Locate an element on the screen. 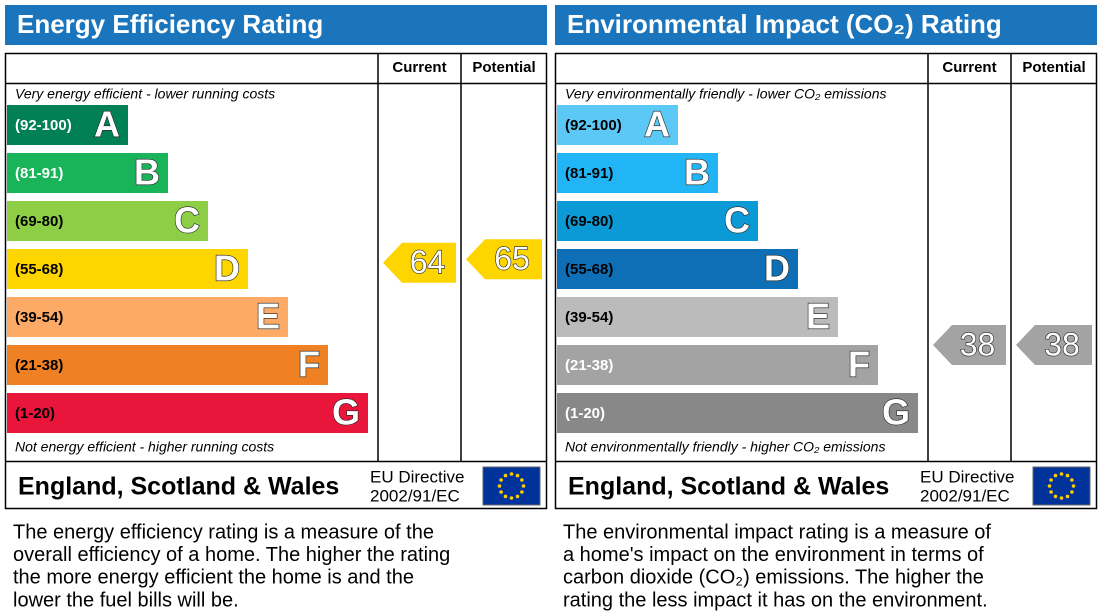  rating-arrow: 64 is located at coordinates (419, 262).